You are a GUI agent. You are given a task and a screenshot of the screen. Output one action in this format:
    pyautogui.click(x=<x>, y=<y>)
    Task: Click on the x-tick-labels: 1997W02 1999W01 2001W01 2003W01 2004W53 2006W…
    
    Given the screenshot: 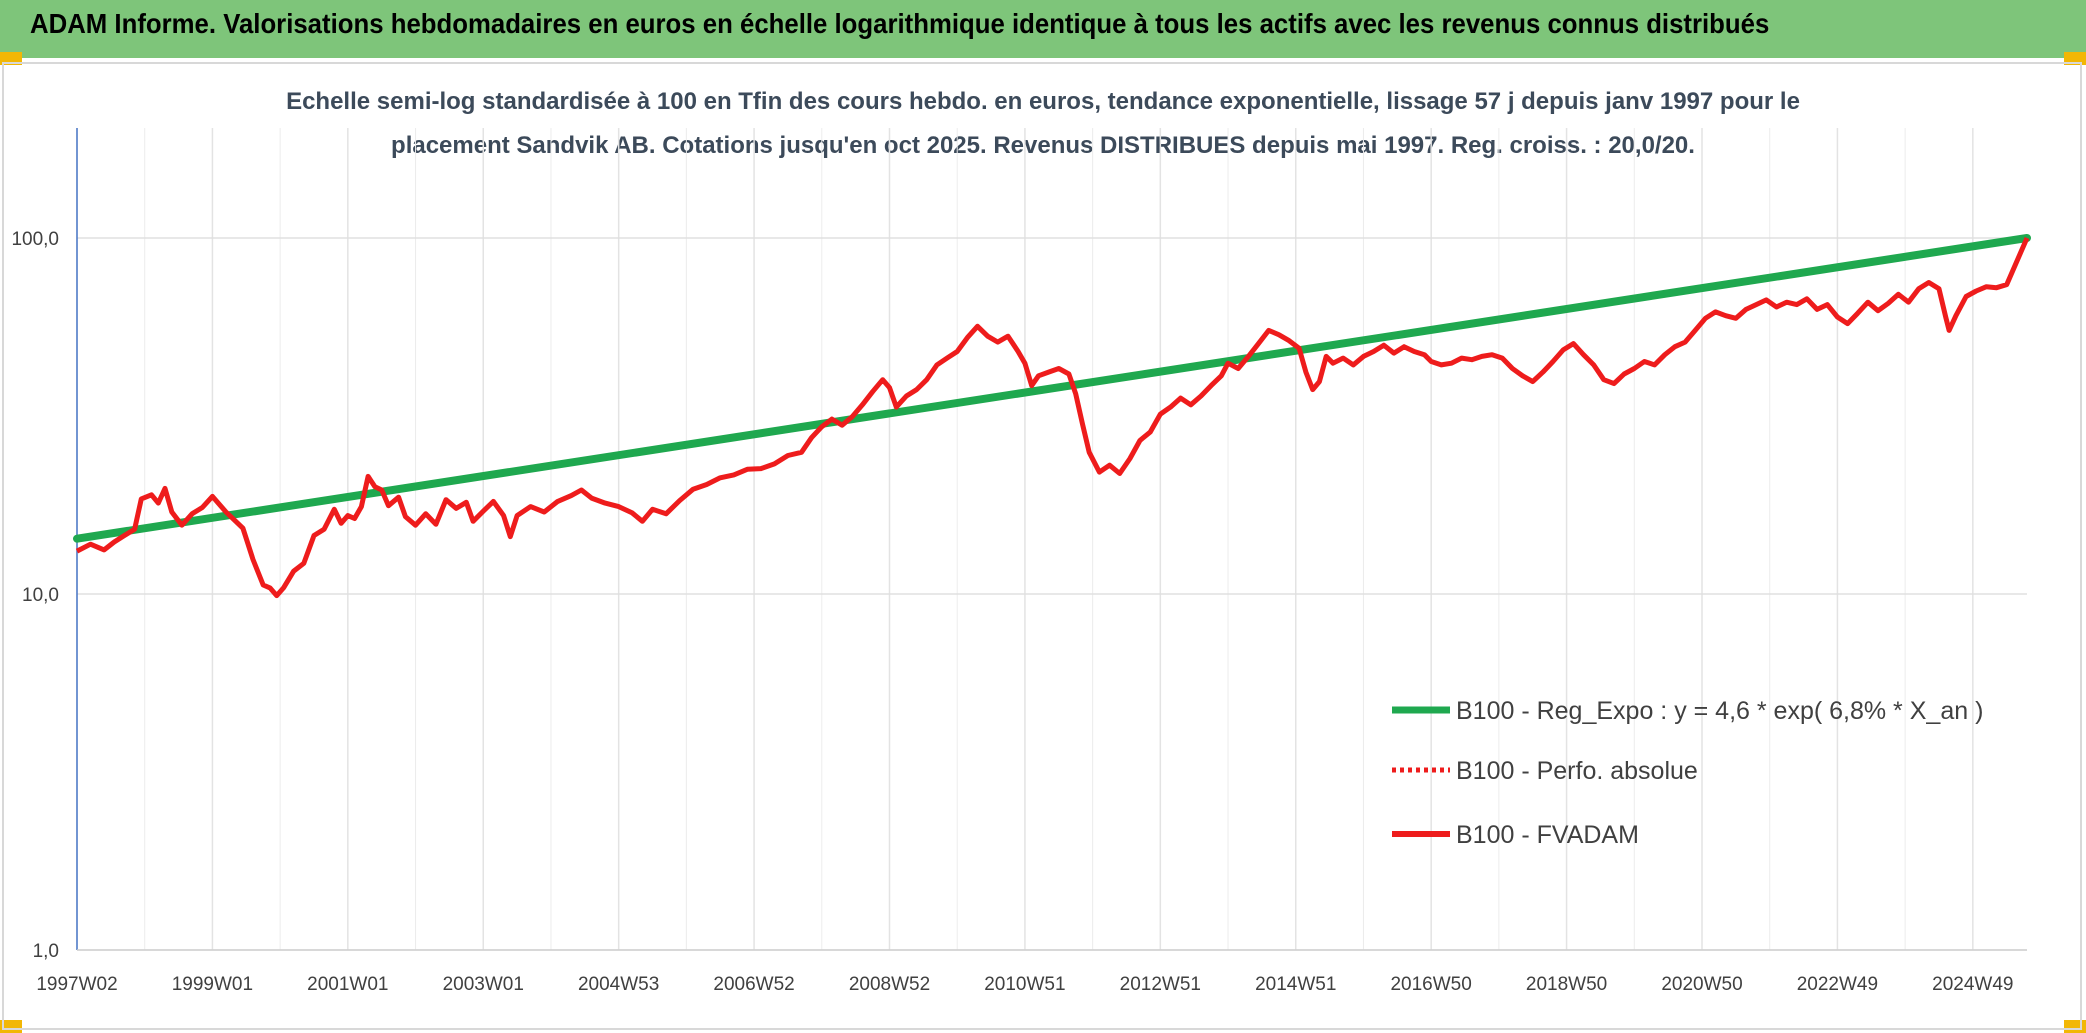 What is the action you would take?
    pyautogui.click(x=1024, y=984)
    